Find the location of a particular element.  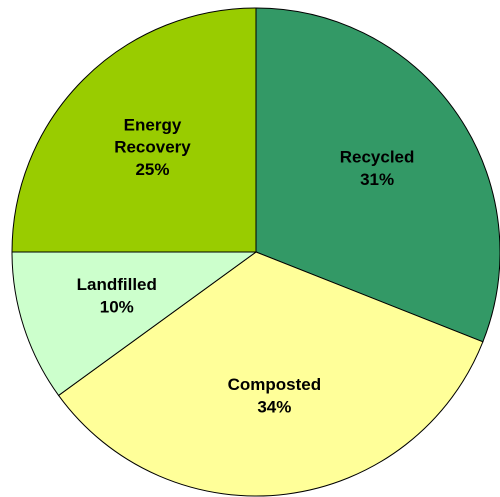

slice-label-line: Recycled is located at coordinates (377, 157).